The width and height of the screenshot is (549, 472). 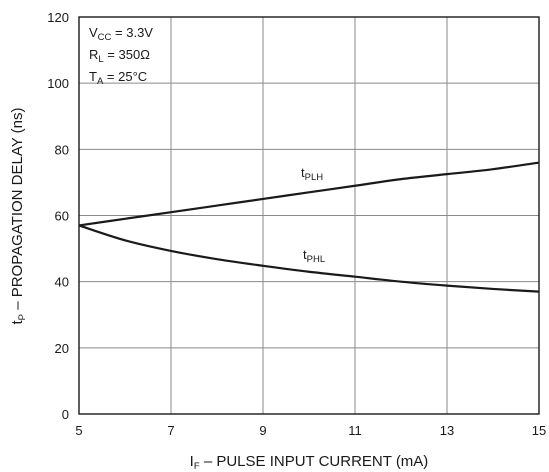 What do you see at coordinates (62, 348) in the screenshot?
I see `y-tick-label-20: 20` at bounding box center [62, 348].